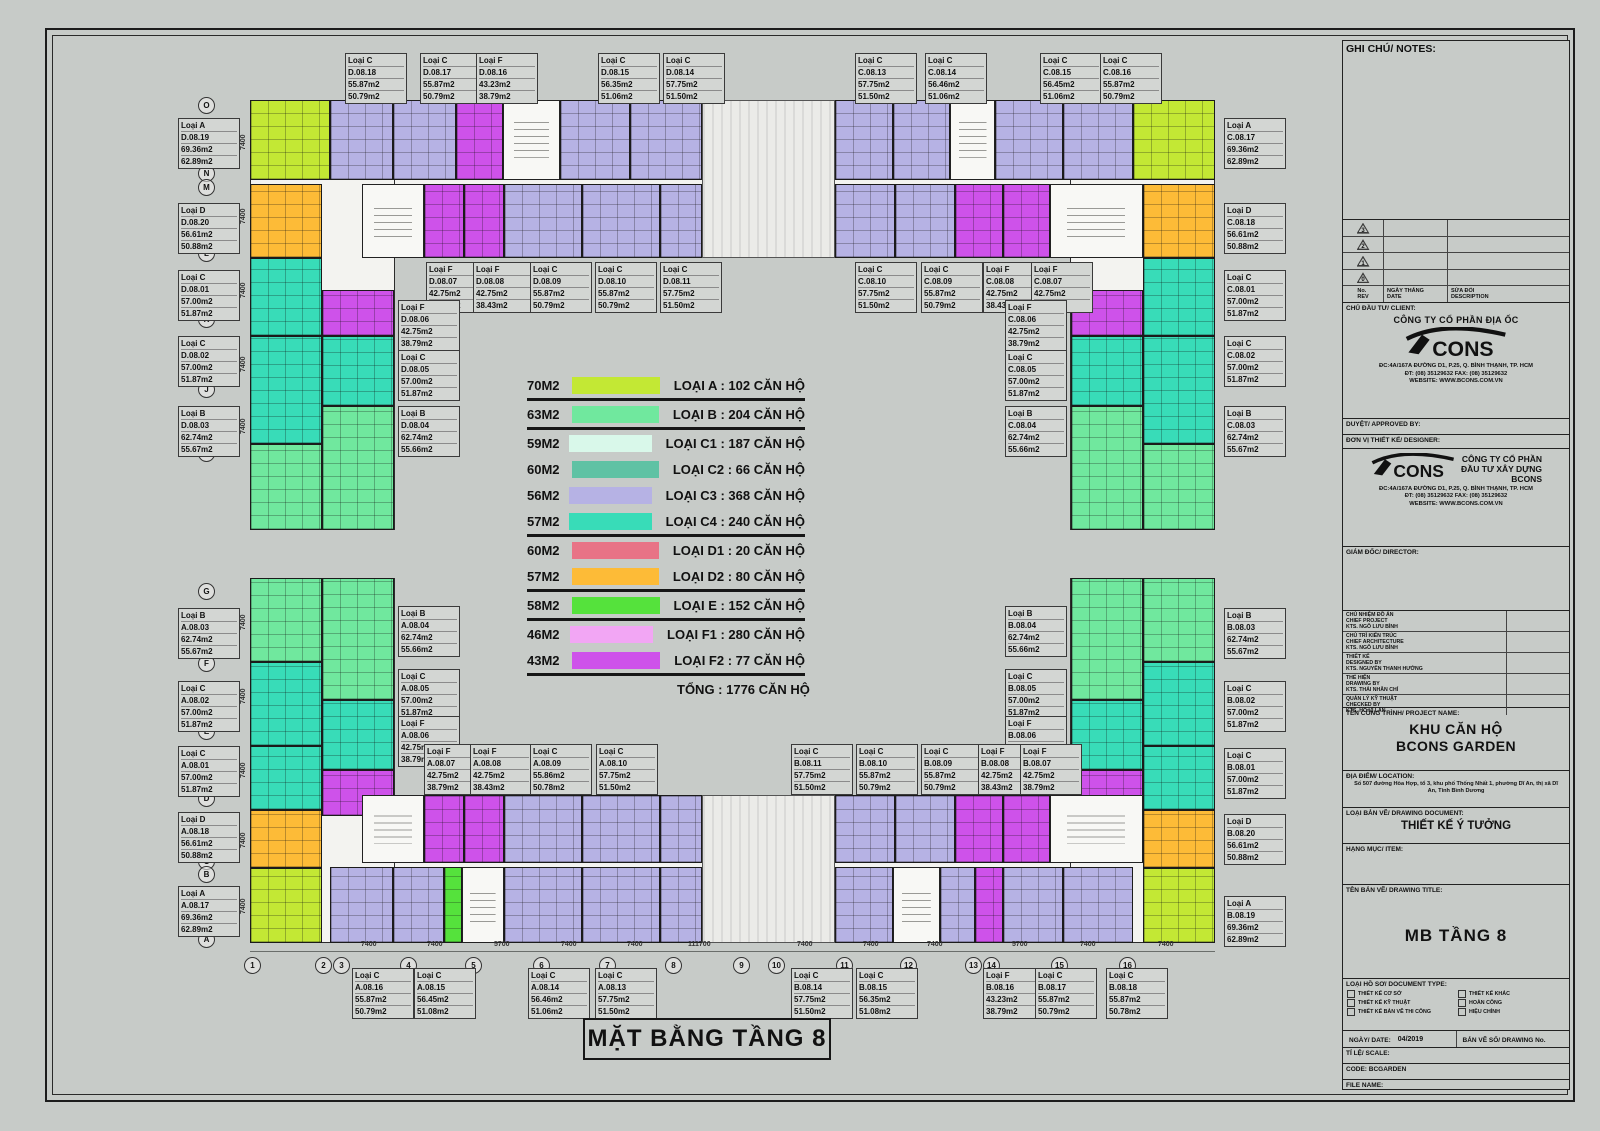 The image size is (1600, 1131). Describe the element at coordinates (1363, 277) in the screenshot. I see `revision-triangle-icon: 0` at that location.